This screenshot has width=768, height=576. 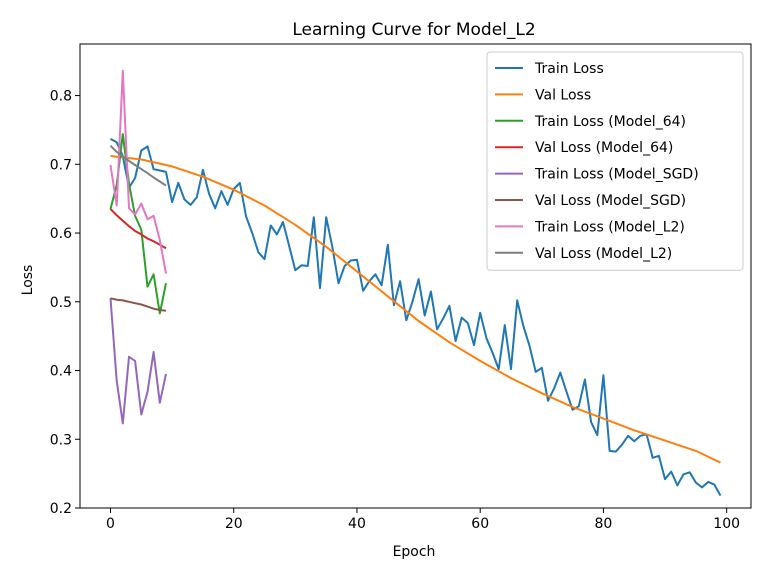 What do you see at coordinates (357, 524) in the screenshot?
I see `x-tick-label: 40` at bounding box center [357, 524].